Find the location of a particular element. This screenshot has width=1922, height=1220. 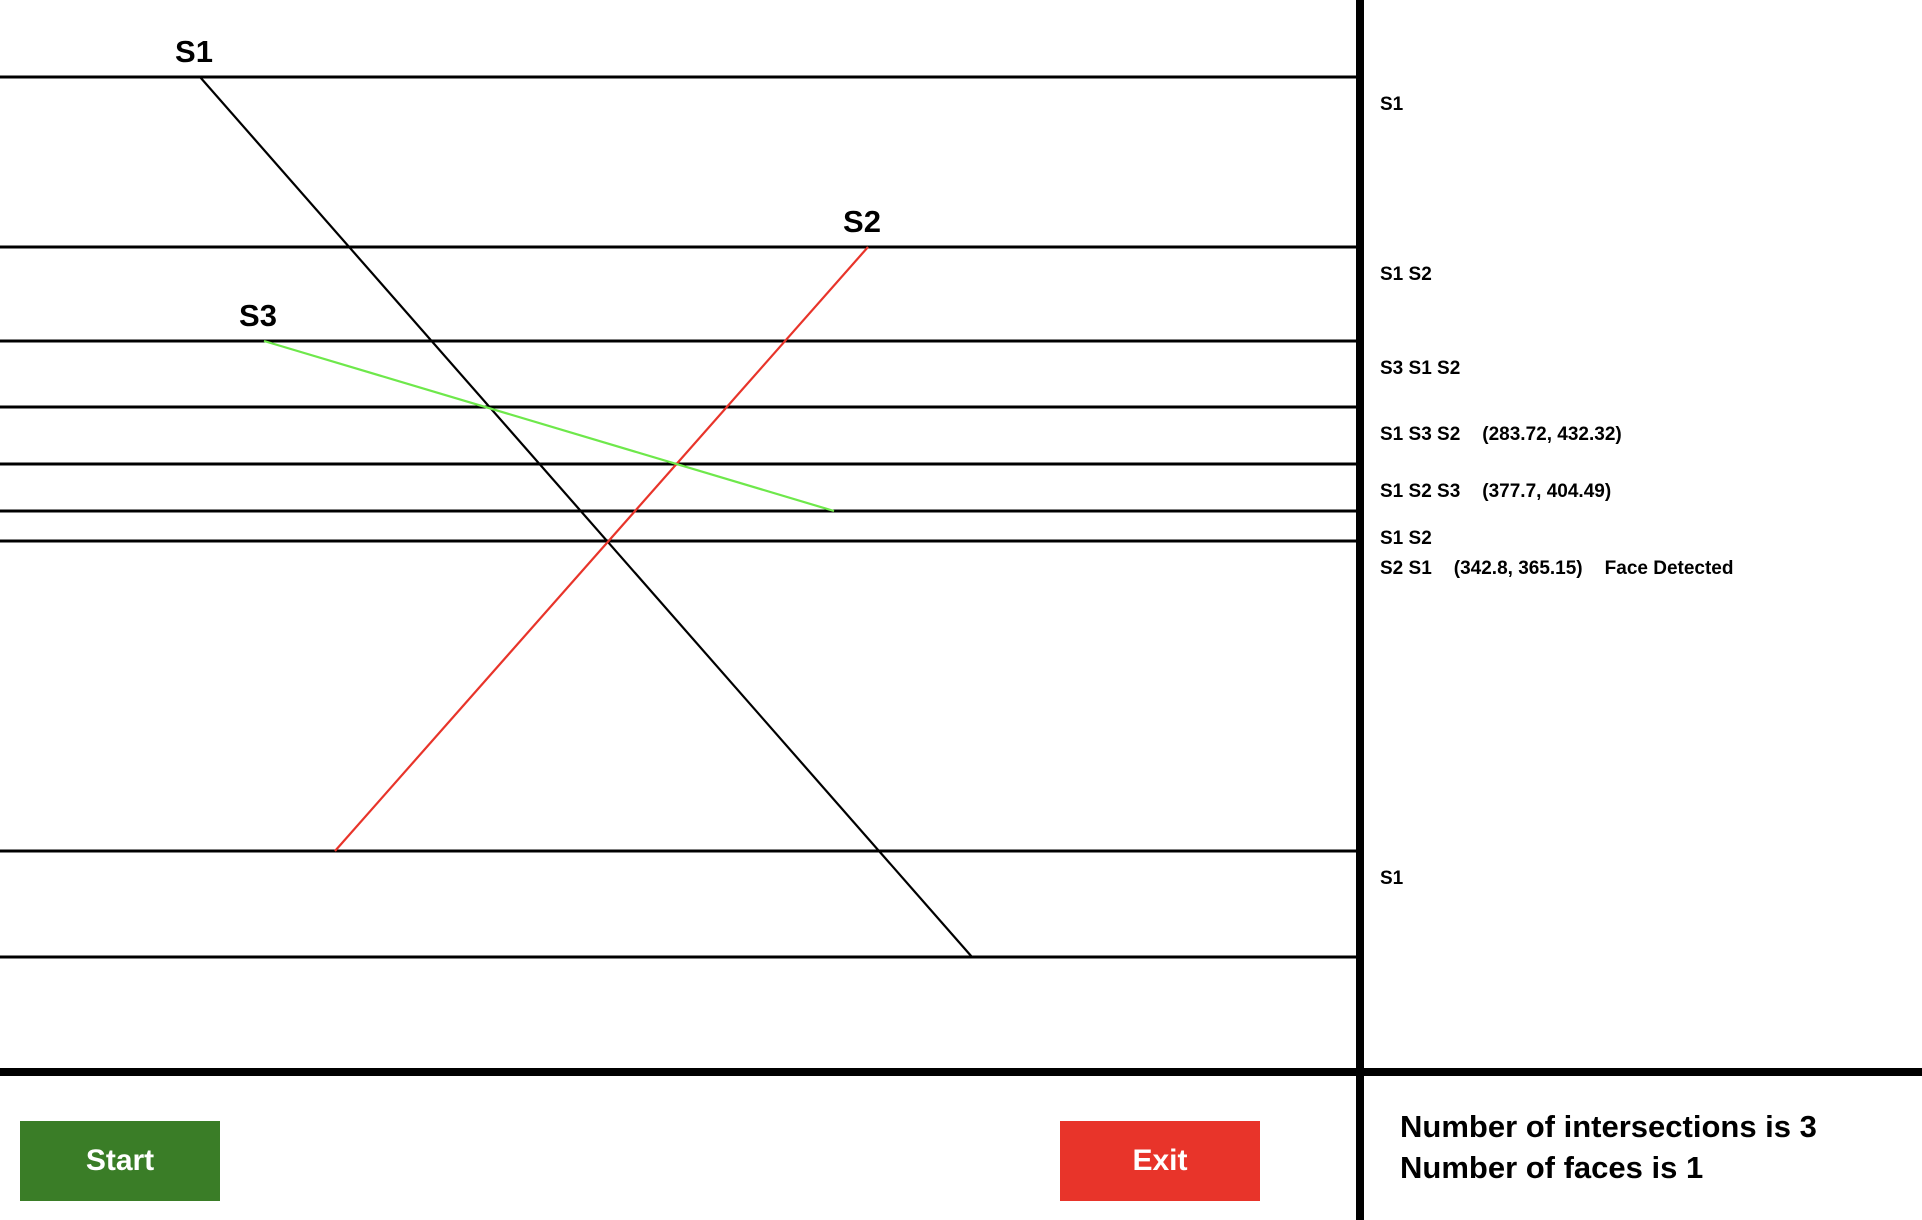

status-line-2: S1 S2 is located at coordinates (1406, 275).